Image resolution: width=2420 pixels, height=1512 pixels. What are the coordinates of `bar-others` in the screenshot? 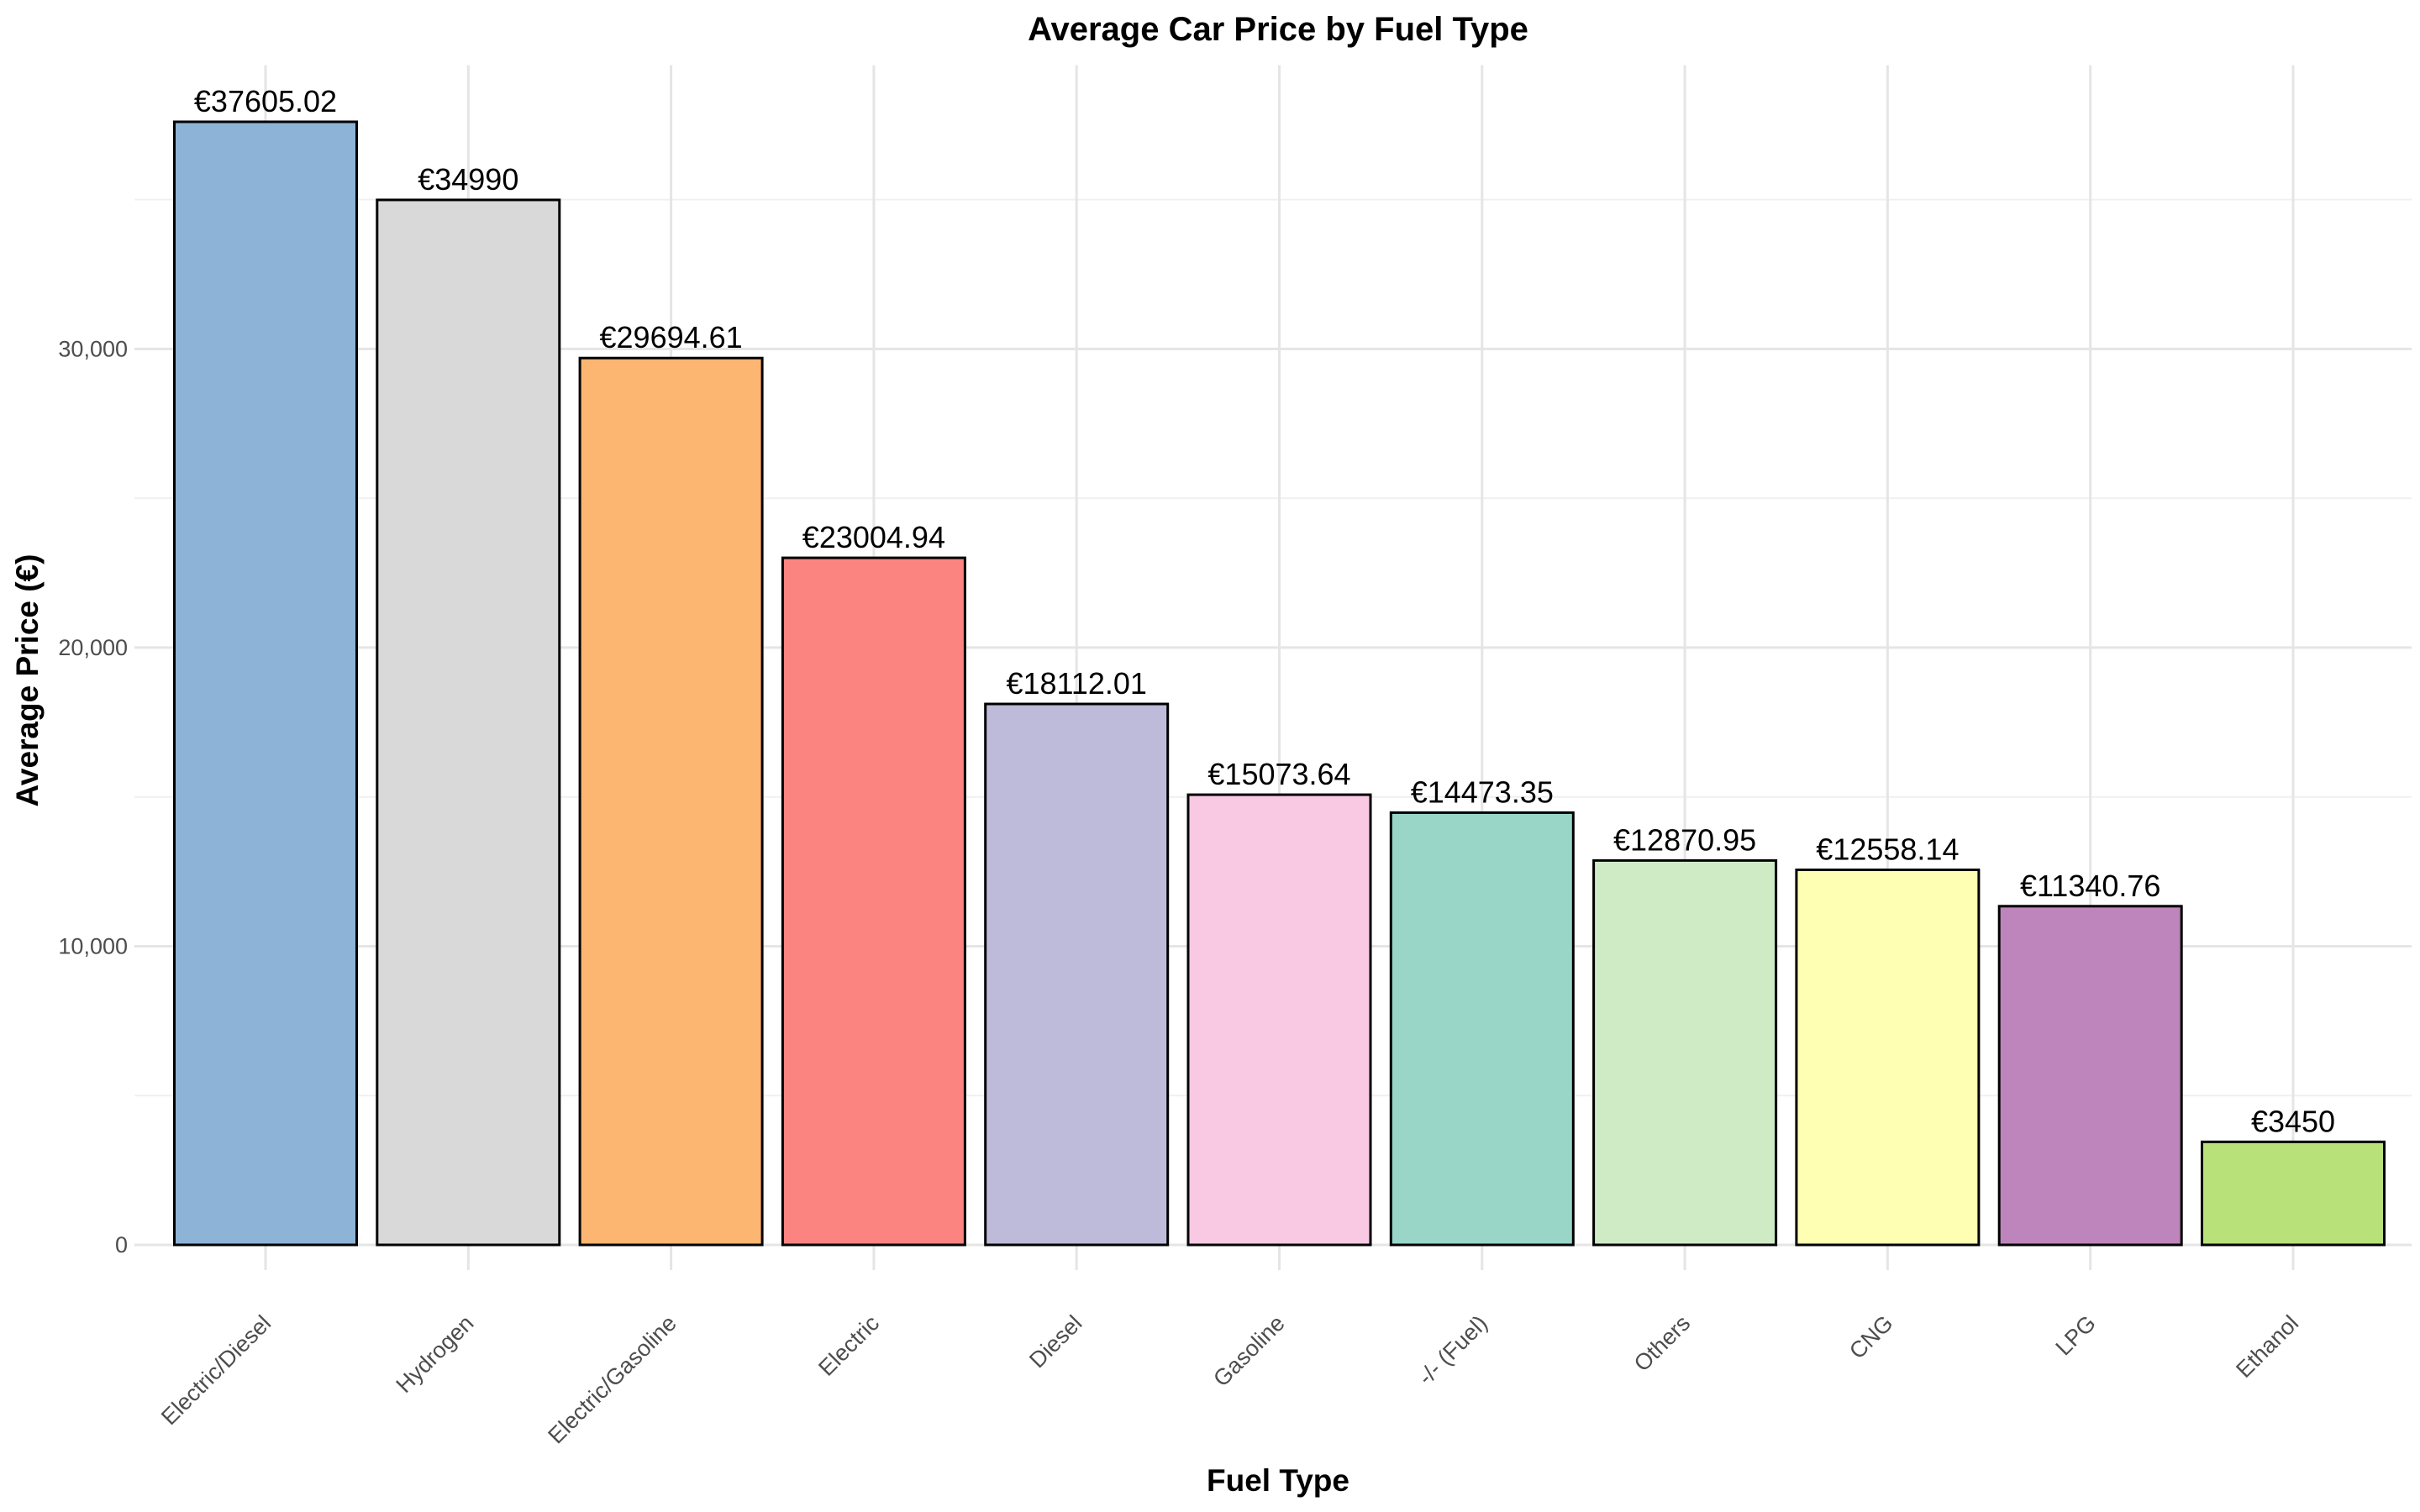 It's located at (1685, 1052).